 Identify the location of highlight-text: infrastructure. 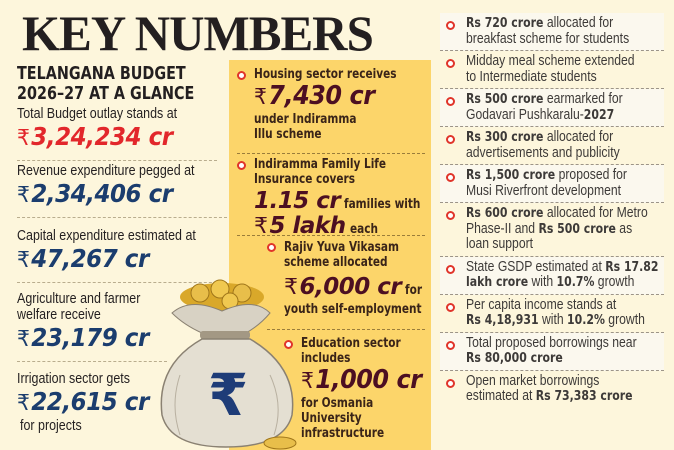
(343, 433).